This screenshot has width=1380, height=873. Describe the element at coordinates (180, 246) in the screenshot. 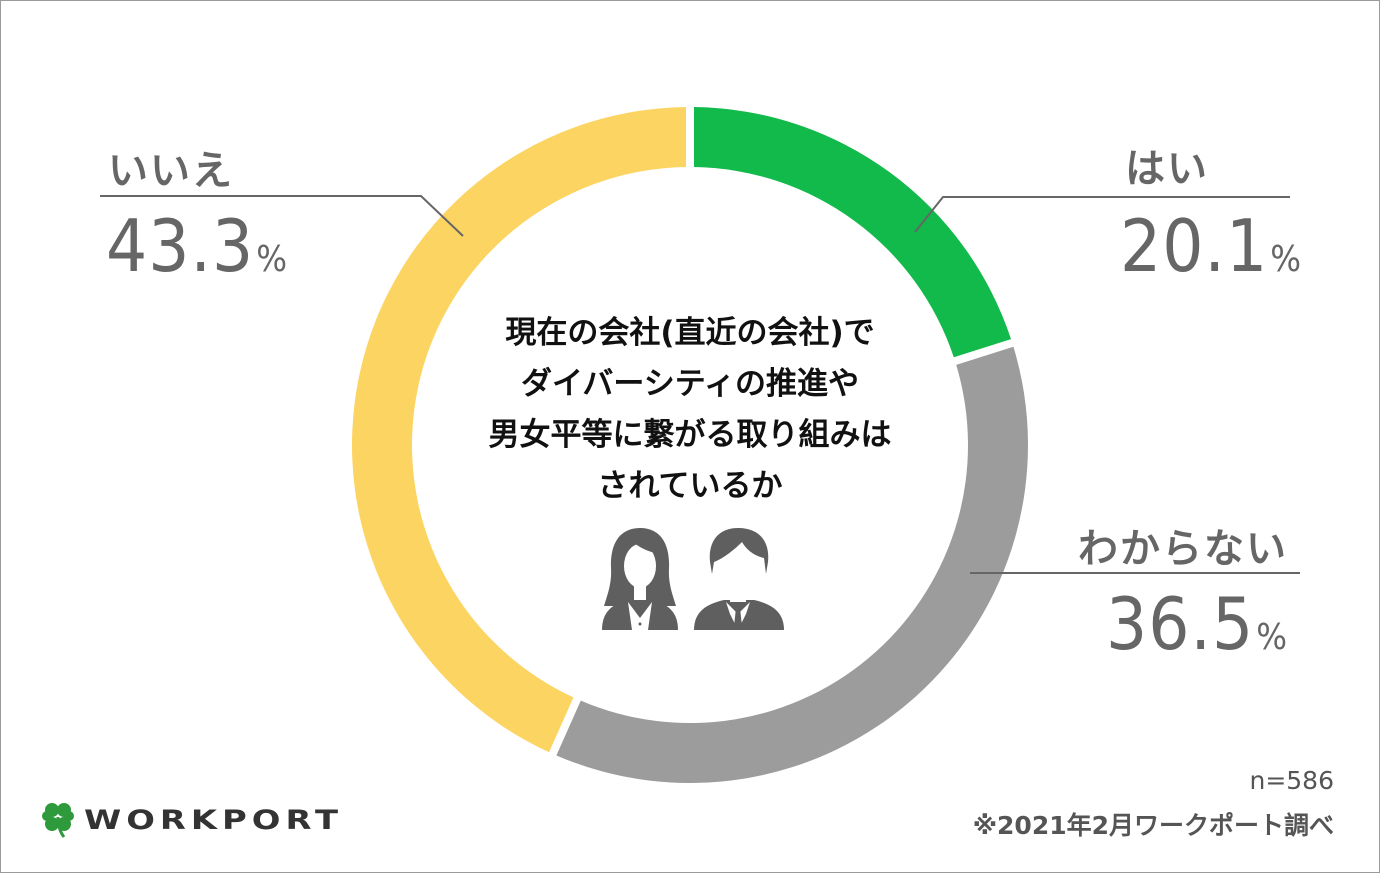

I see `value-no: 43.3` at that location.